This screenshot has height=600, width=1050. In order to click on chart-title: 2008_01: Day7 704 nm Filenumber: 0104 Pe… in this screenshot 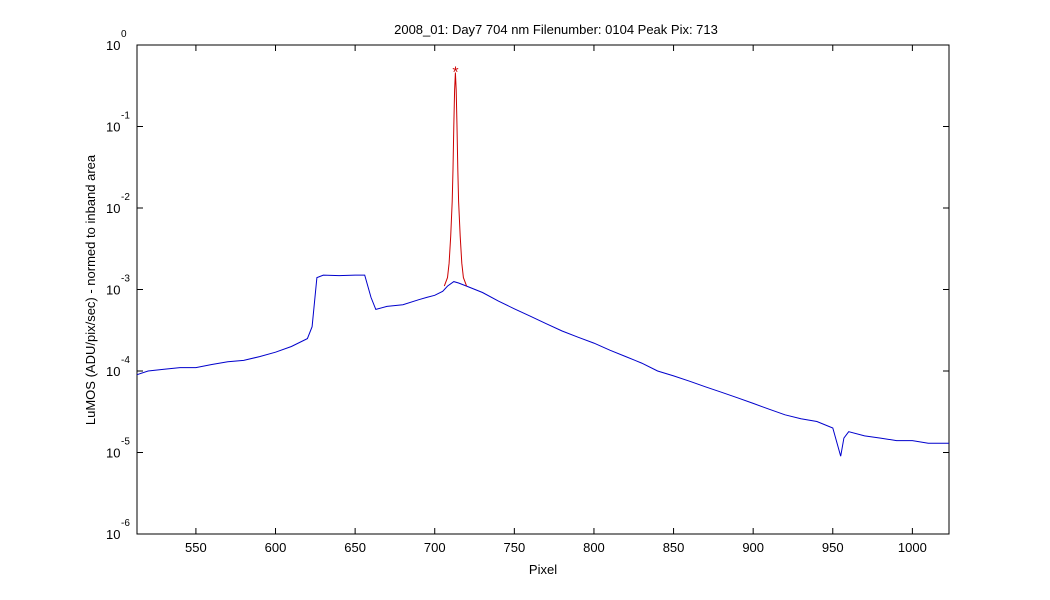, I will do `click(556, 29)`.